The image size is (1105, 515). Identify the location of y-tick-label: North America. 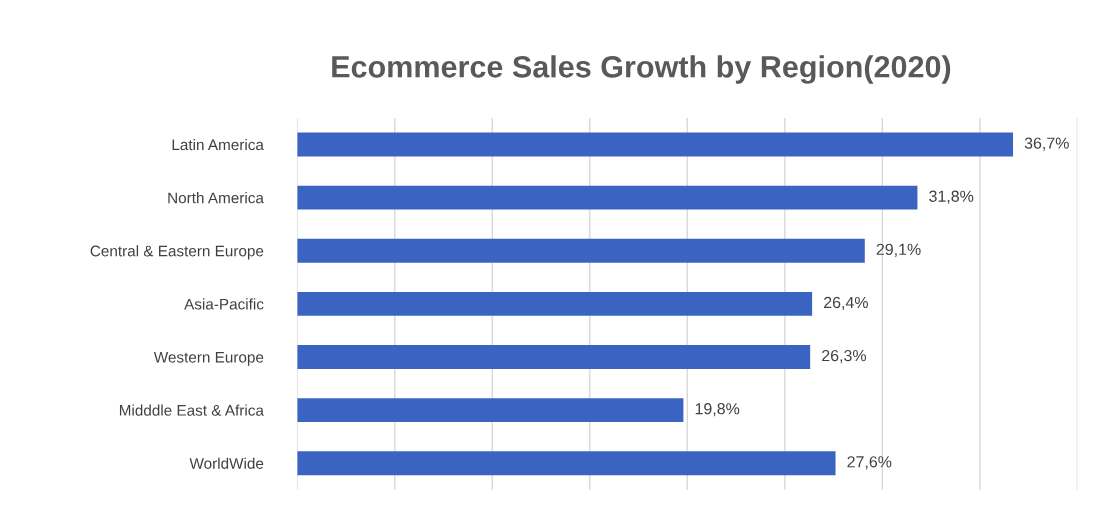
(216, 198).